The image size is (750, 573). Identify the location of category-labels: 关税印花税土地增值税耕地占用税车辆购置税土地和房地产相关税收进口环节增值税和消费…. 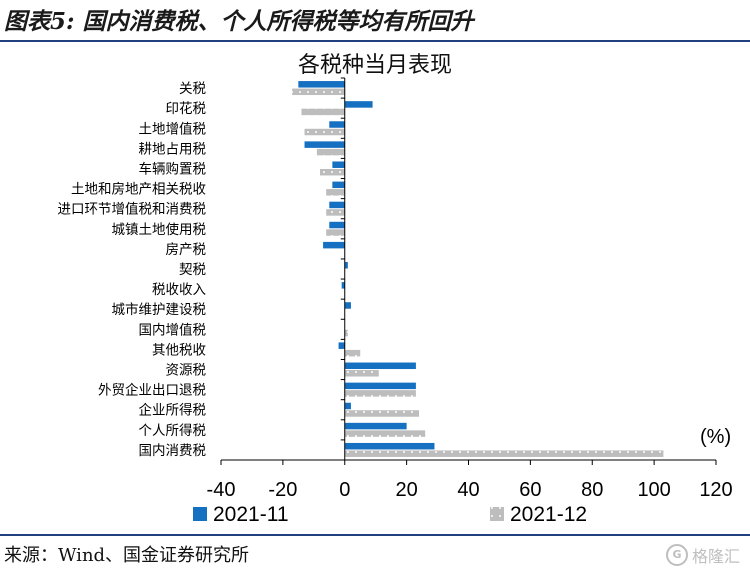
(132, 270).